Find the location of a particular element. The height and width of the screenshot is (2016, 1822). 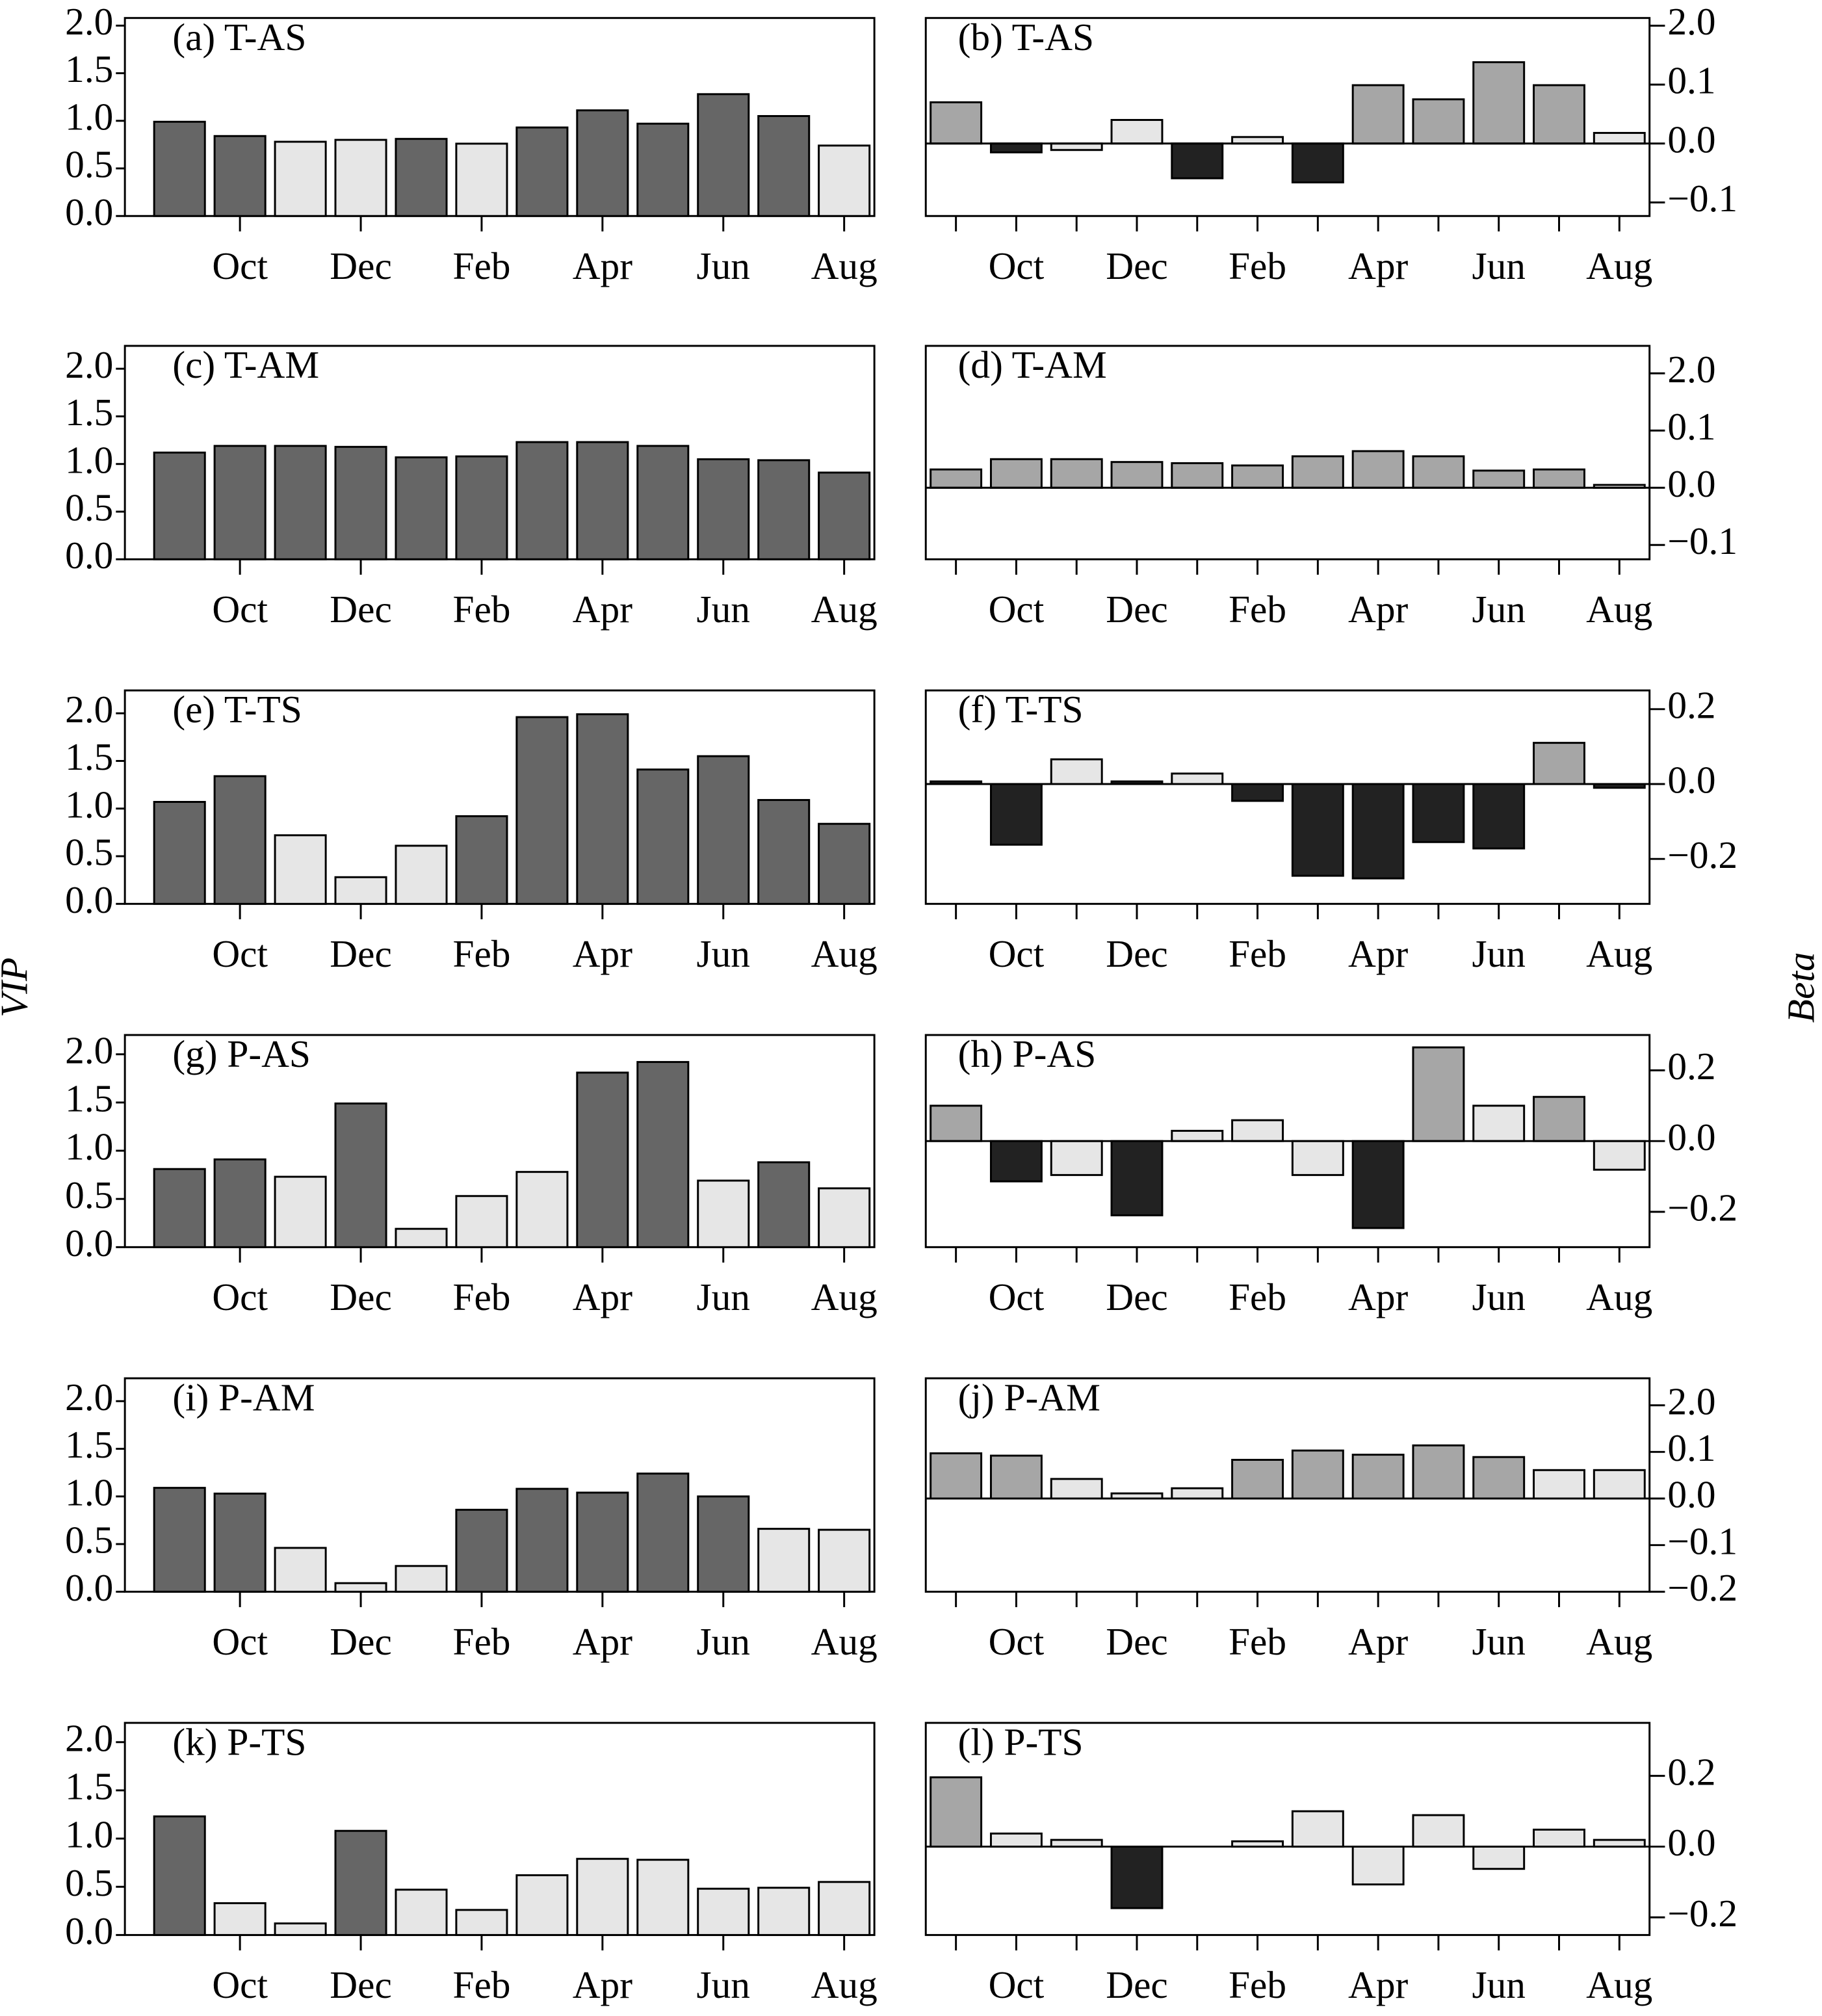

panel-label: (c) T-AM is located at coordinates (245, 364).